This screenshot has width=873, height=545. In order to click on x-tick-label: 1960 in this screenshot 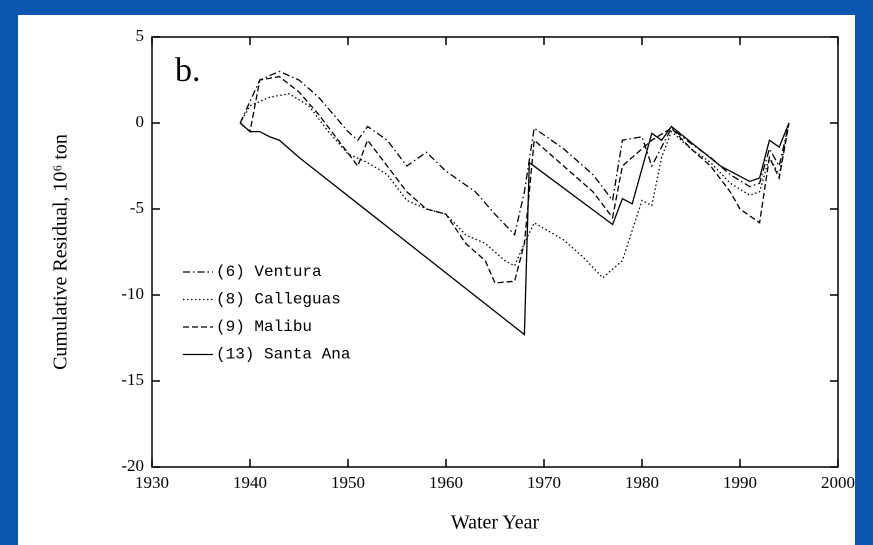, I will do `click(446, 482)`.